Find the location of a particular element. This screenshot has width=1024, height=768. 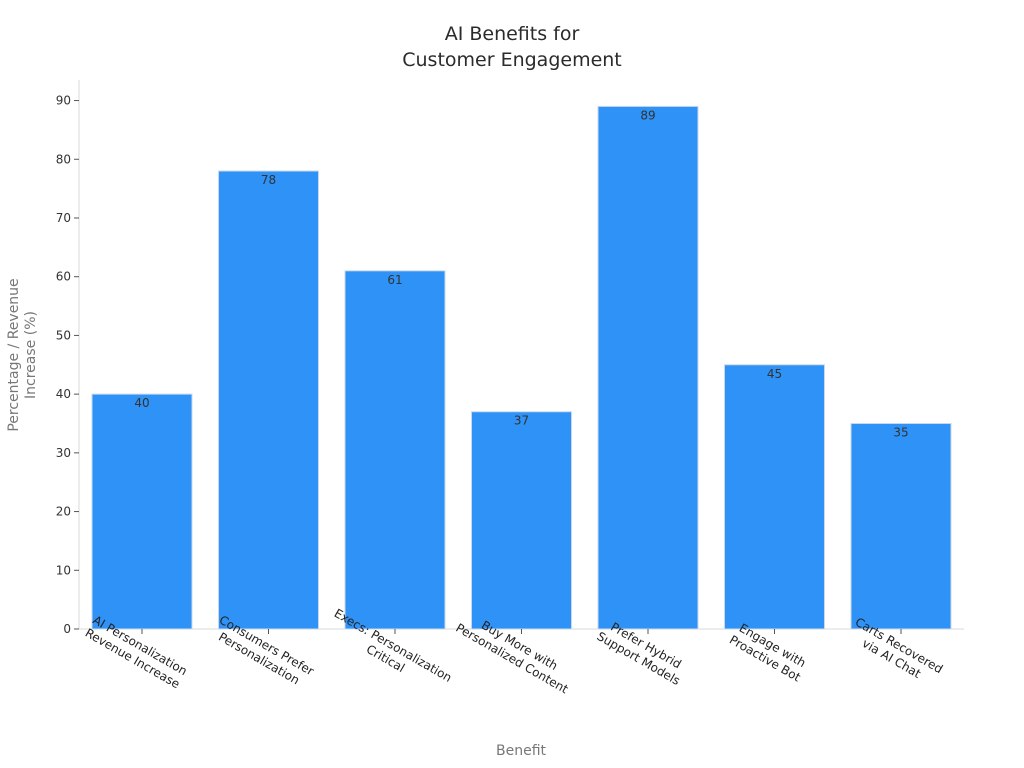

y-tick-label: 60 is located at coordinates (63, 277).